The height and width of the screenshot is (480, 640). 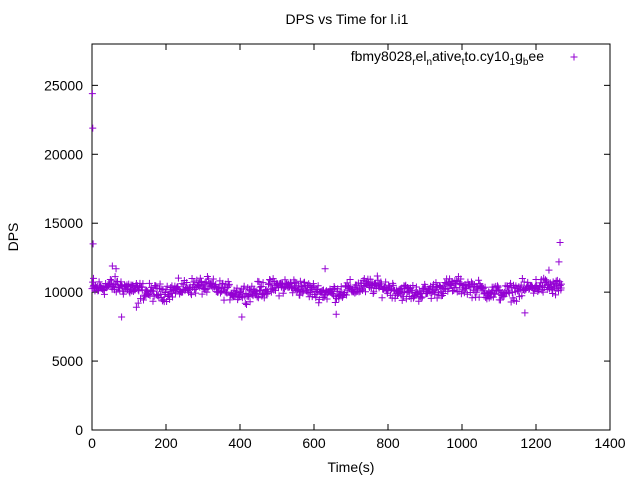 What do you see at coordinates (574, 57) in the screenshot?
I see `legend-marker` at bounding box center [574, 57].